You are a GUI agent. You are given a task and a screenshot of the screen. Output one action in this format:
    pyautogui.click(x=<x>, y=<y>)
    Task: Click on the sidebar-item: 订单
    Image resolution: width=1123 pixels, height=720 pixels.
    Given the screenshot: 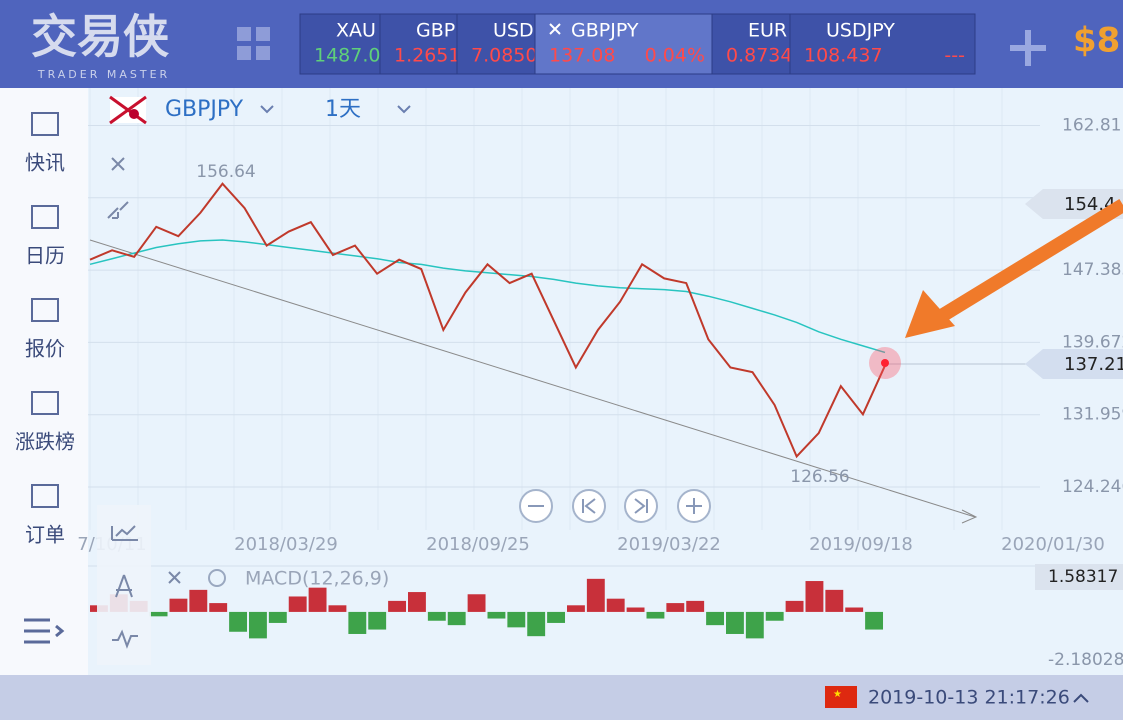 What is the action you would take?
    pyautogui.click(x=45, y=535)
    